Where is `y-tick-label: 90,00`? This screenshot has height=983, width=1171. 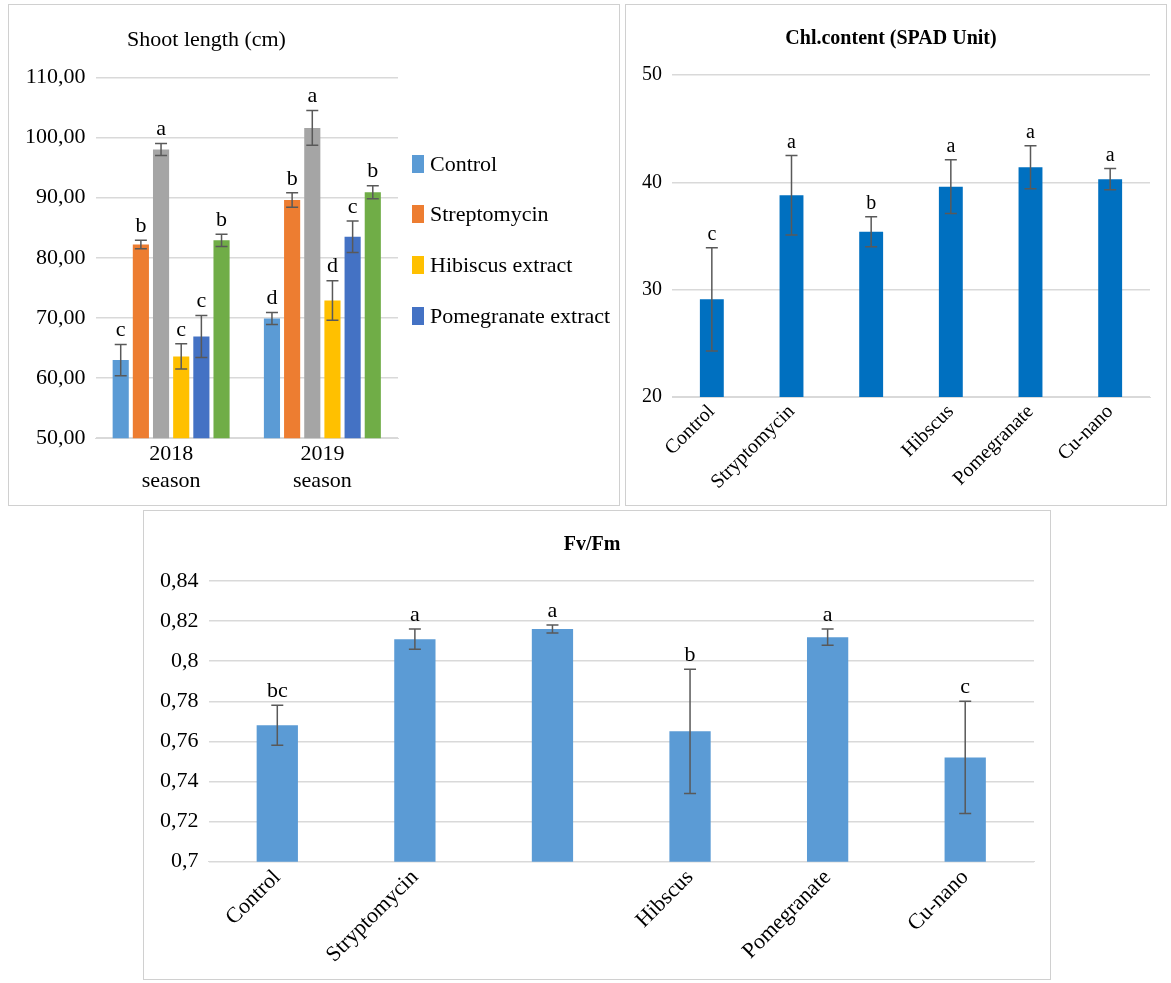
y-tick-label: 90,00 is located at coordinates (61, 196).